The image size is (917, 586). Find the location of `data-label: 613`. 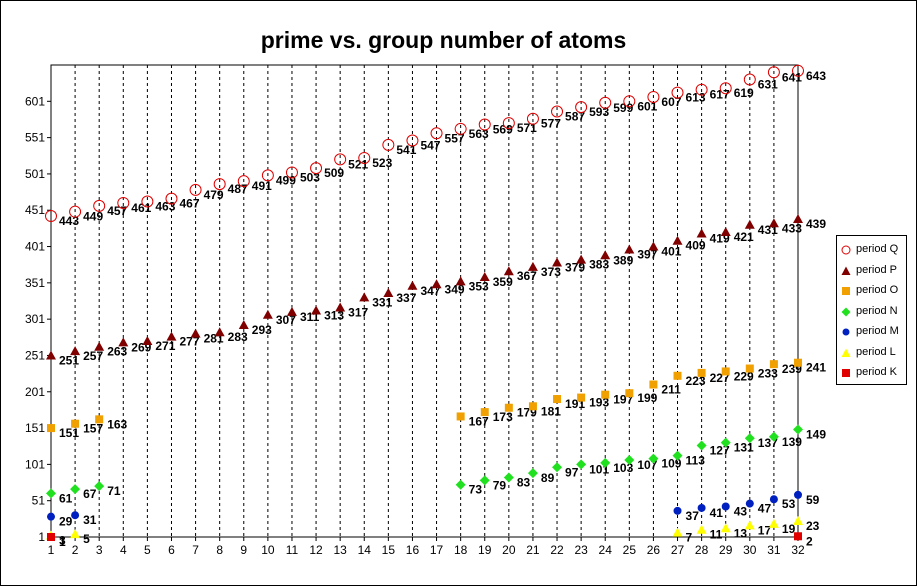

data-label: 613 is located at coordinates (696, 98).